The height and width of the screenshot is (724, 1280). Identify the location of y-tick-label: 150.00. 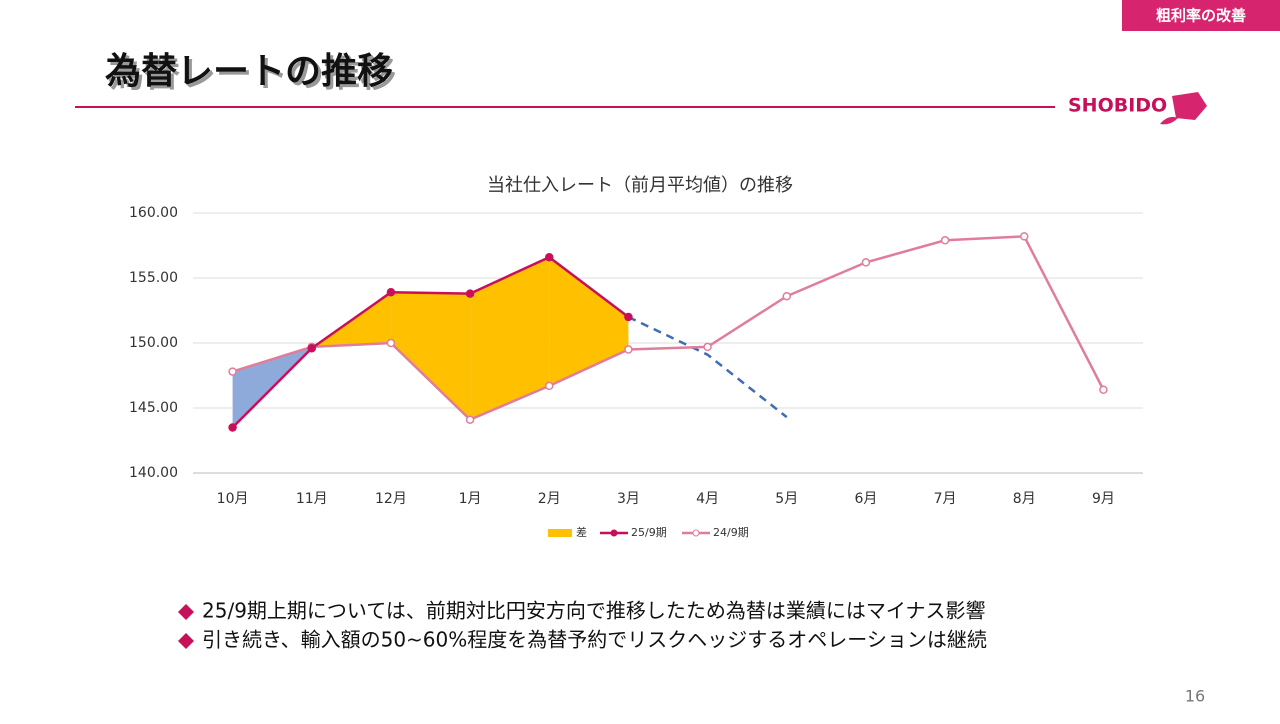
(153, 343).